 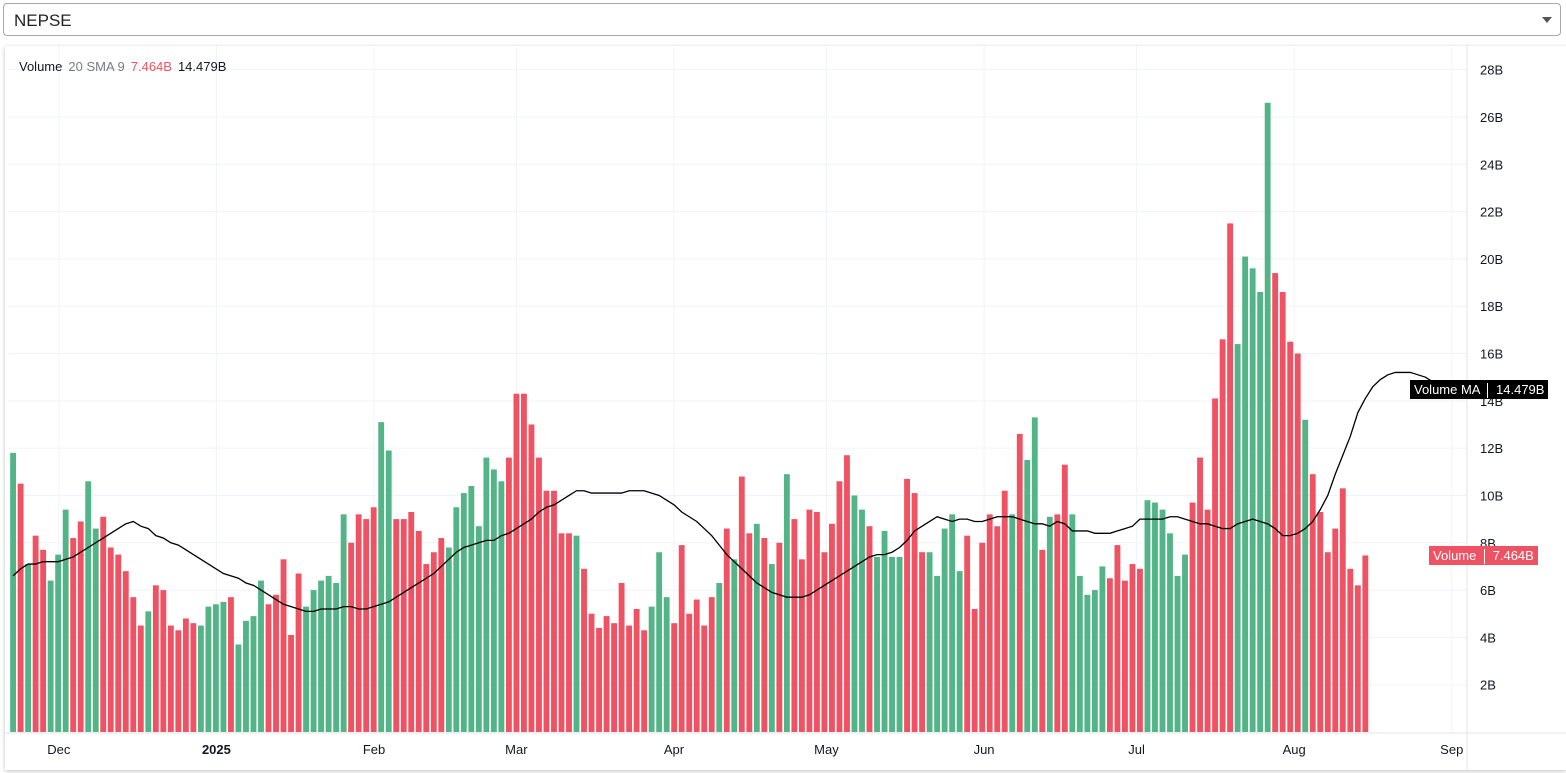 What do you see at coordinates (1491, 448) in the screenshot?
I see `y-tick-label: 12B` at bounding box center [1491, 448].